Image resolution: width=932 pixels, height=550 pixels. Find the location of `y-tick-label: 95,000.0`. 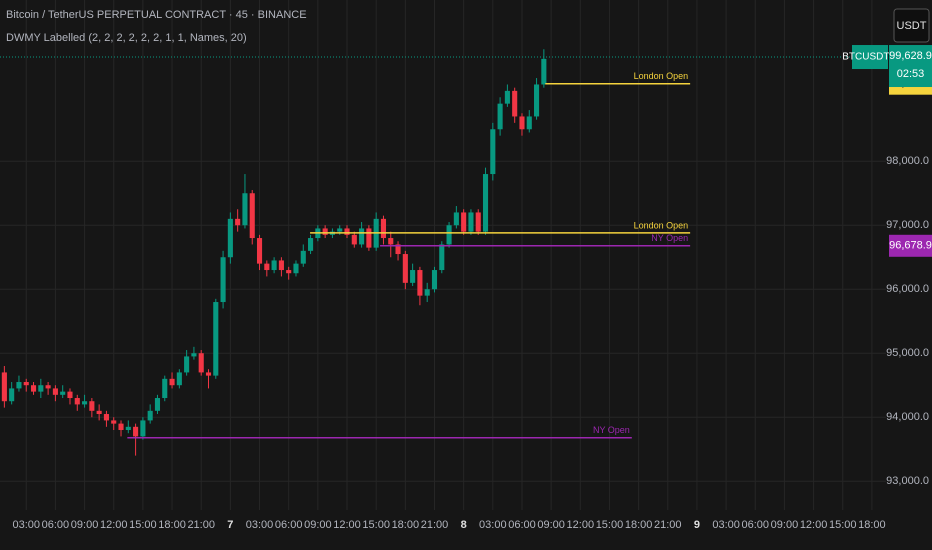

y-tick-label: 95,000.0 is located at coordinates (907, 353).